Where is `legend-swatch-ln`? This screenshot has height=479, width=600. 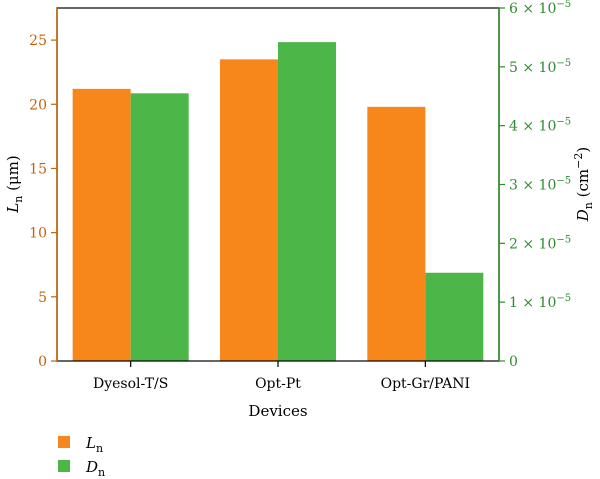 legend-swatch-ln is located at coordinates (64, 442).